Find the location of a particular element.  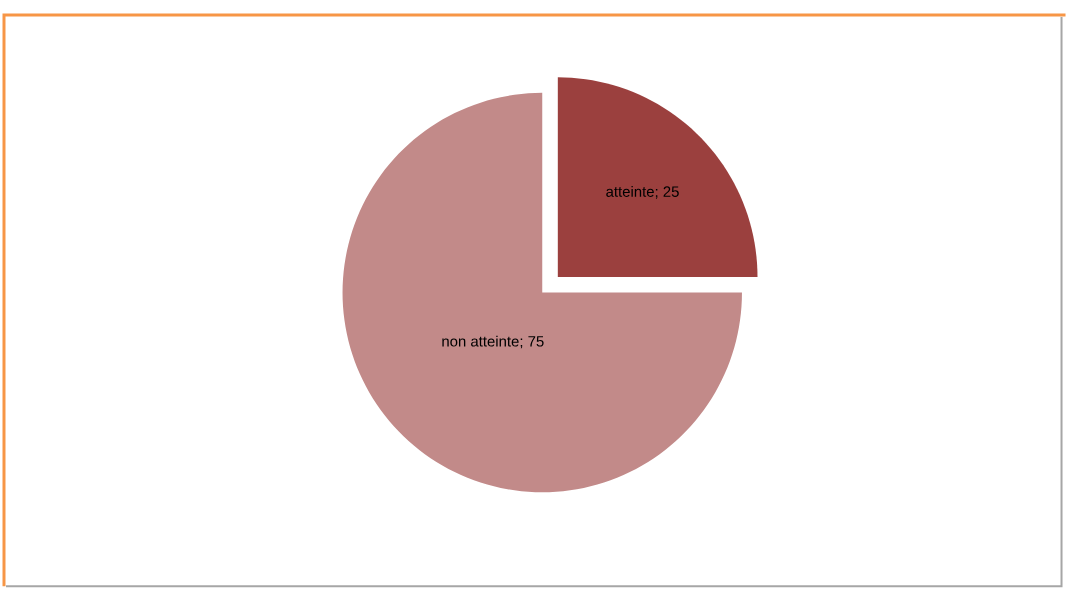

slice-label: non atteinte is located at coordinates (480, 341).